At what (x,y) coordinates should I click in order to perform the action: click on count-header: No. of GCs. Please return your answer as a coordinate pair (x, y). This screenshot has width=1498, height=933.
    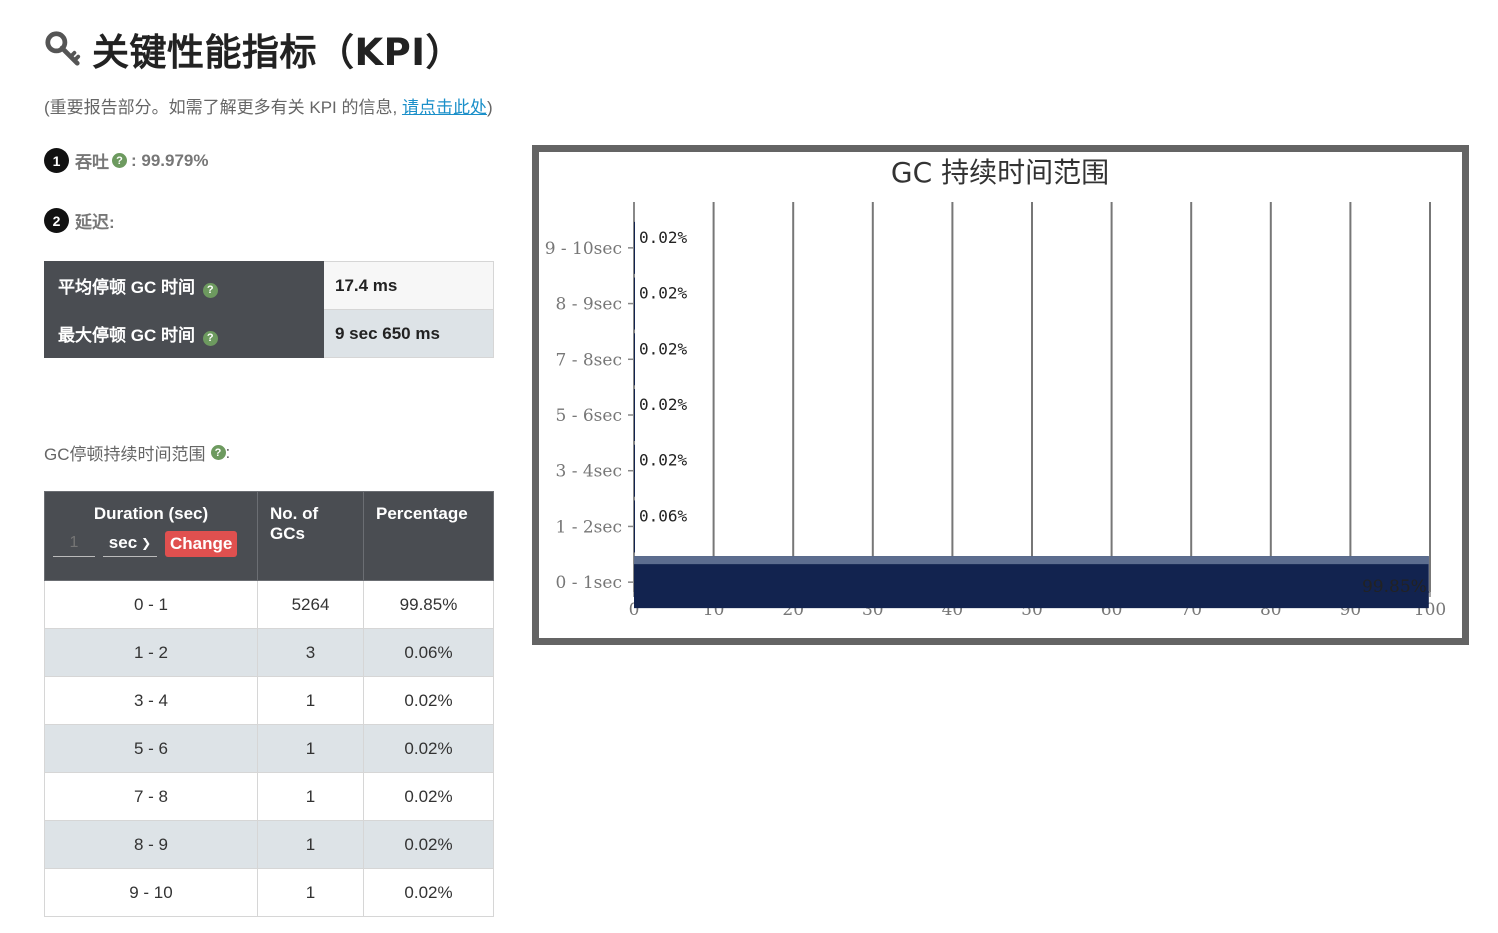
    Looking at the image, I should click on (310, 536).